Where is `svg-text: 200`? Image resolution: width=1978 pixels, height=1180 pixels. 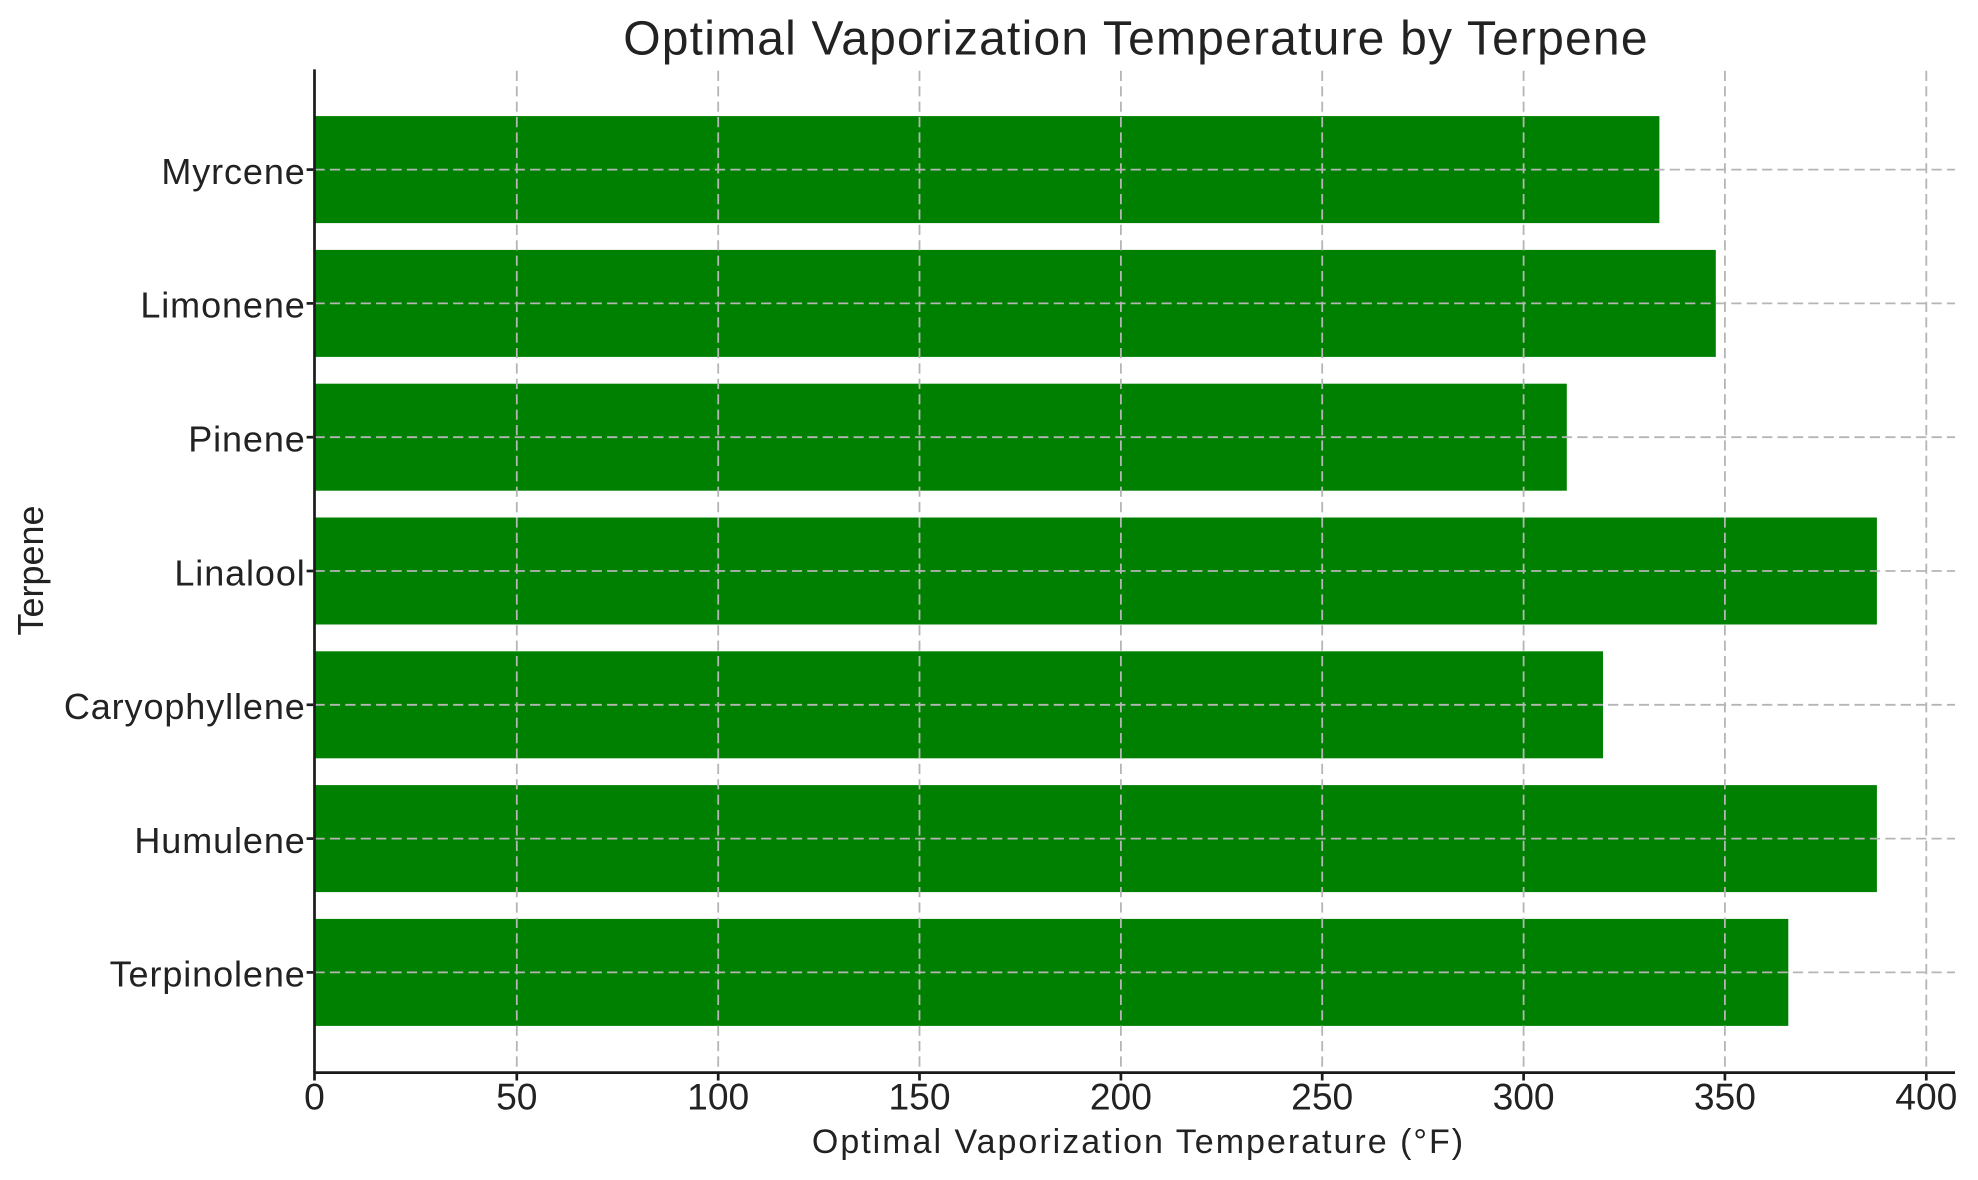 svg-text: 200 is located at coordinates (1121, 1097).